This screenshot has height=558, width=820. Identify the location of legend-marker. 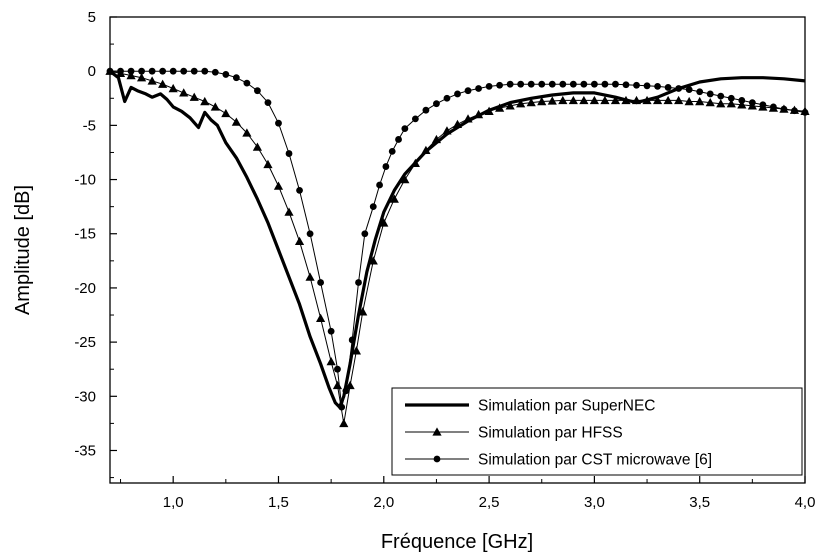
(437, 431).